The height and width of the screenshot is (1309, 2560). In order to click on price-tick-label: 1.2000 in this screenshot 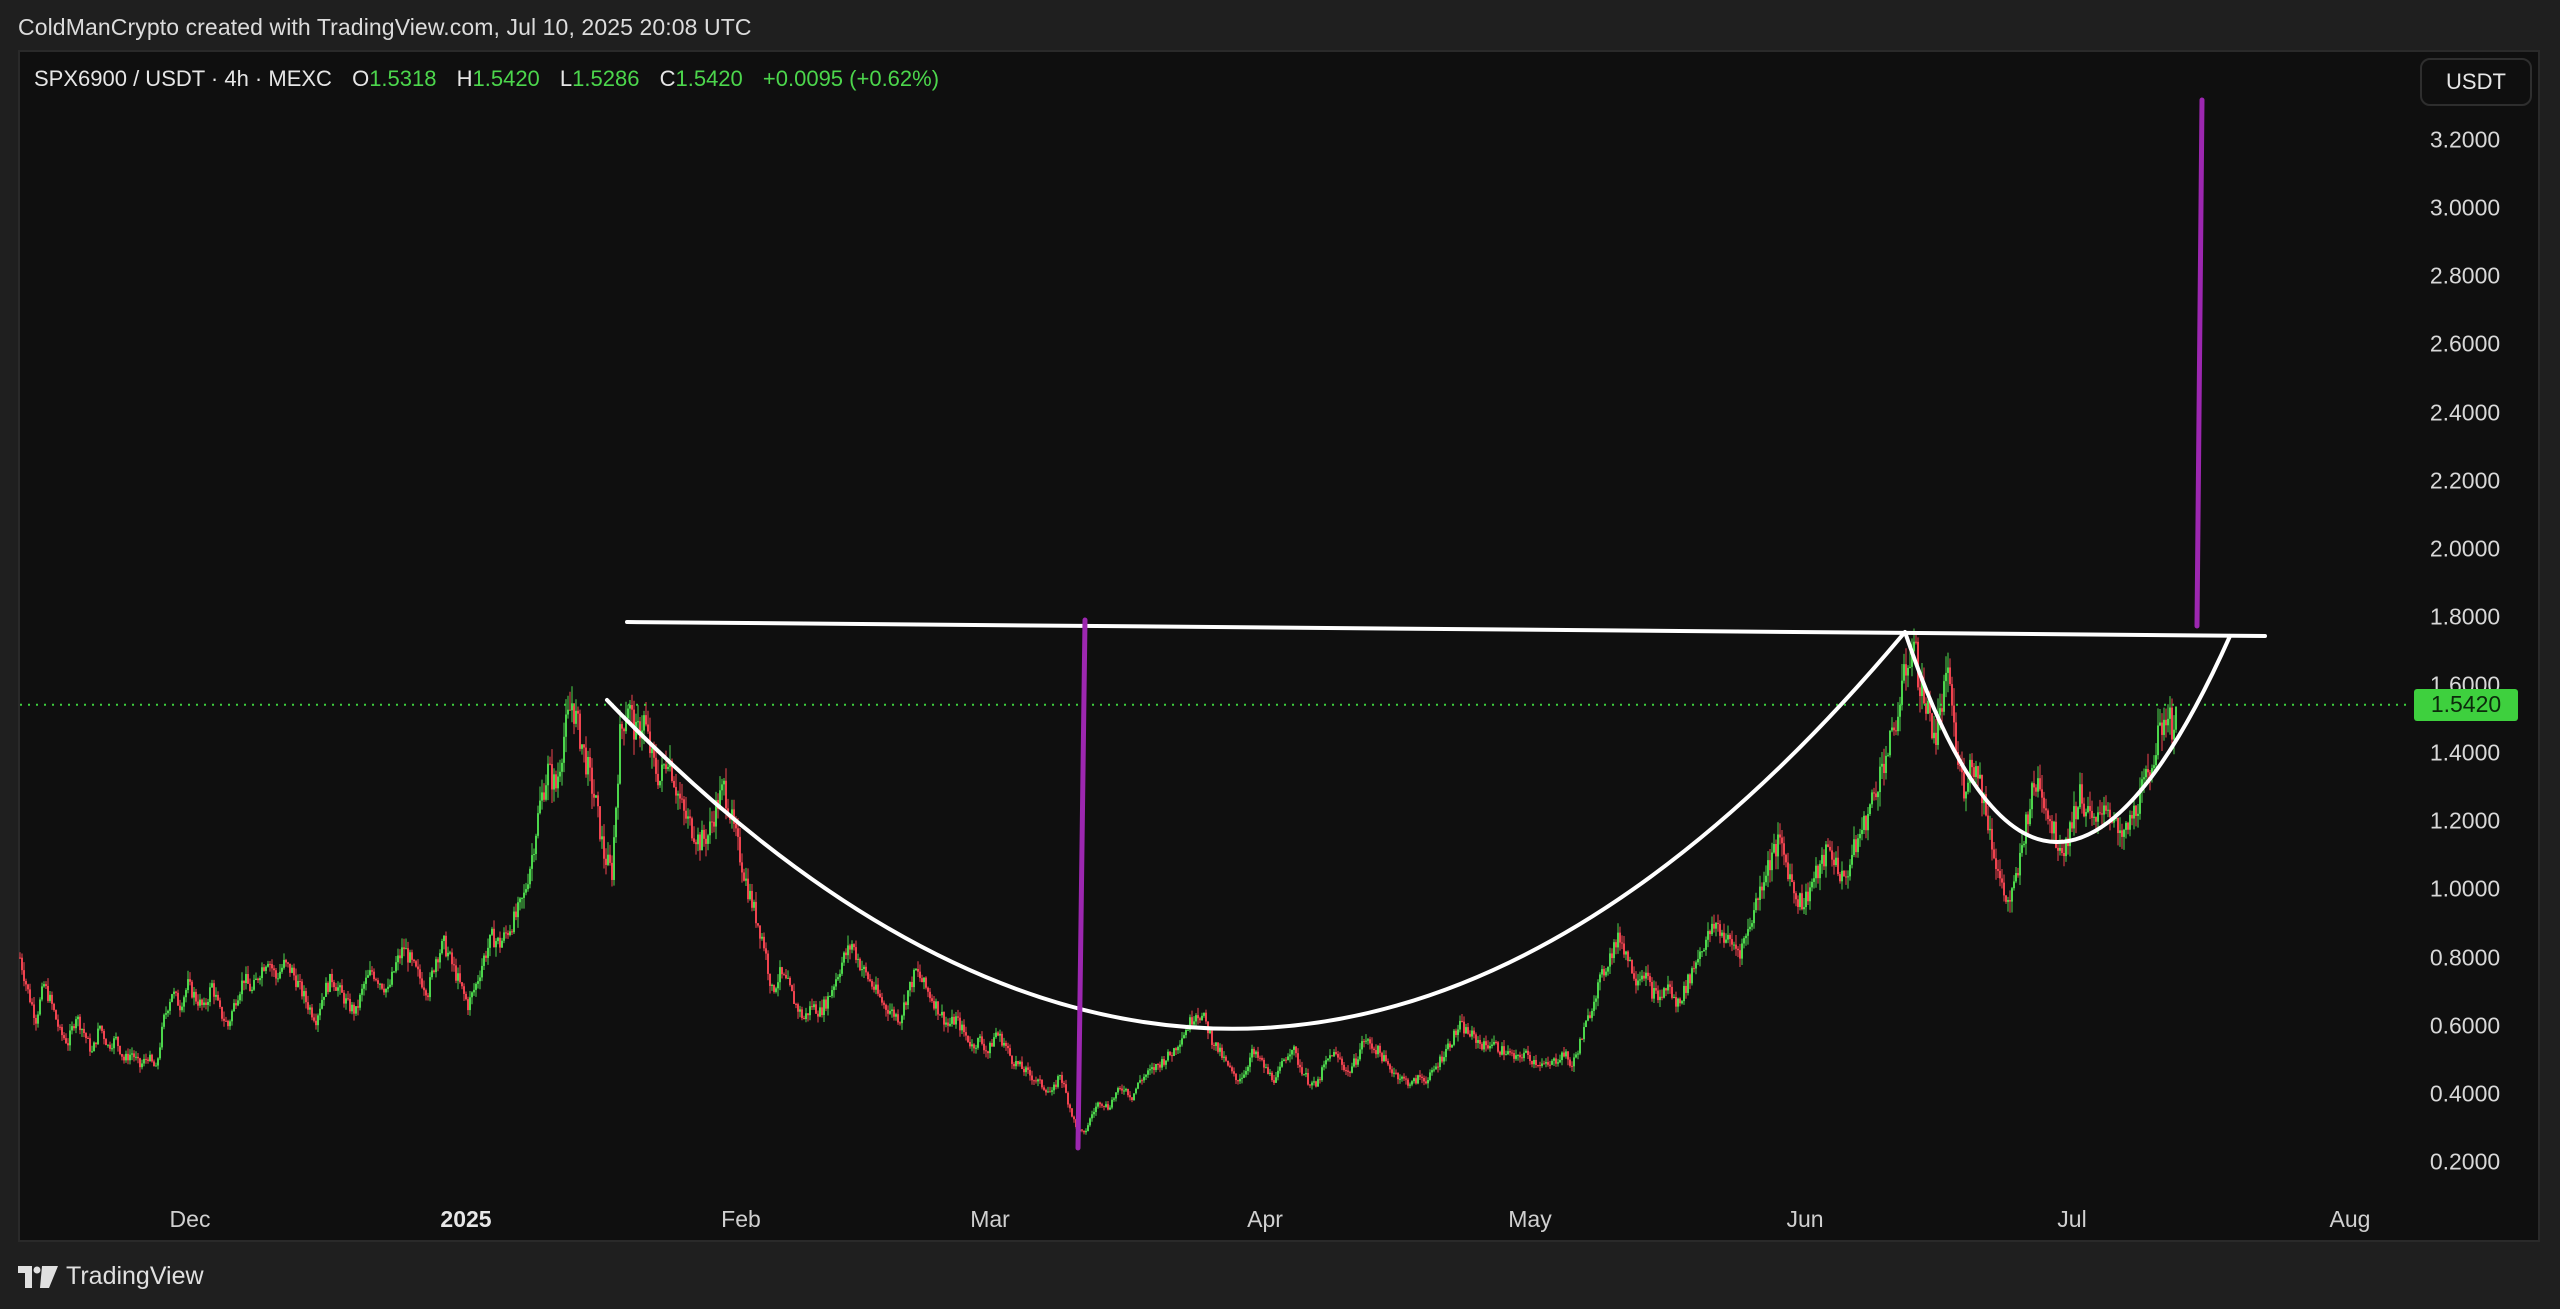, I will do `click(2465, 820)`.